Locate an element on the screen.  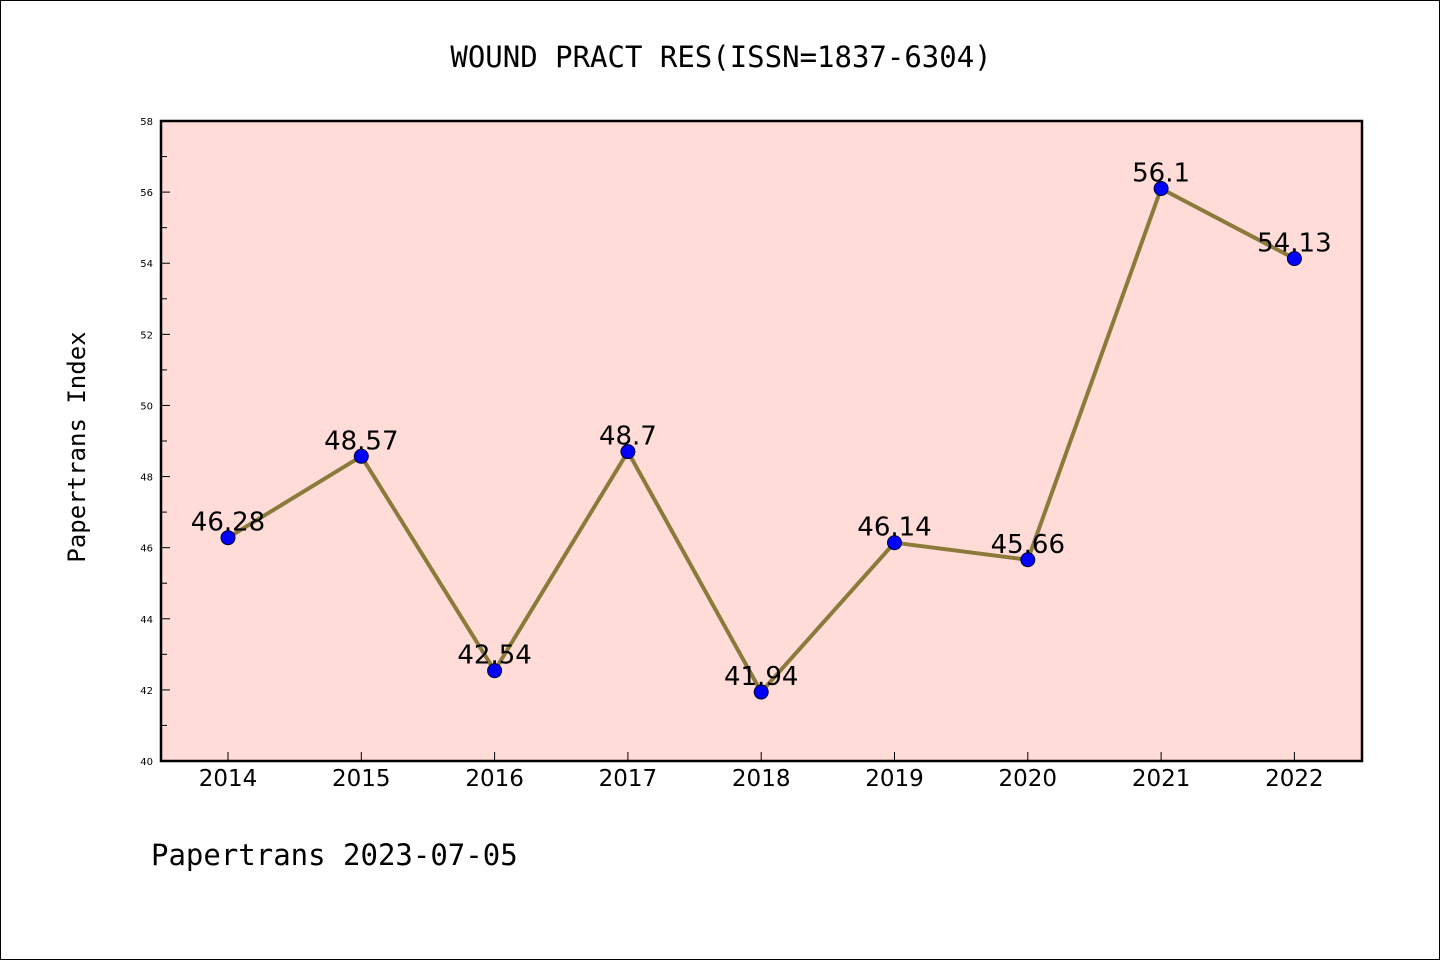
x-tick-label: 2015 is located at coordinates (361, 779).